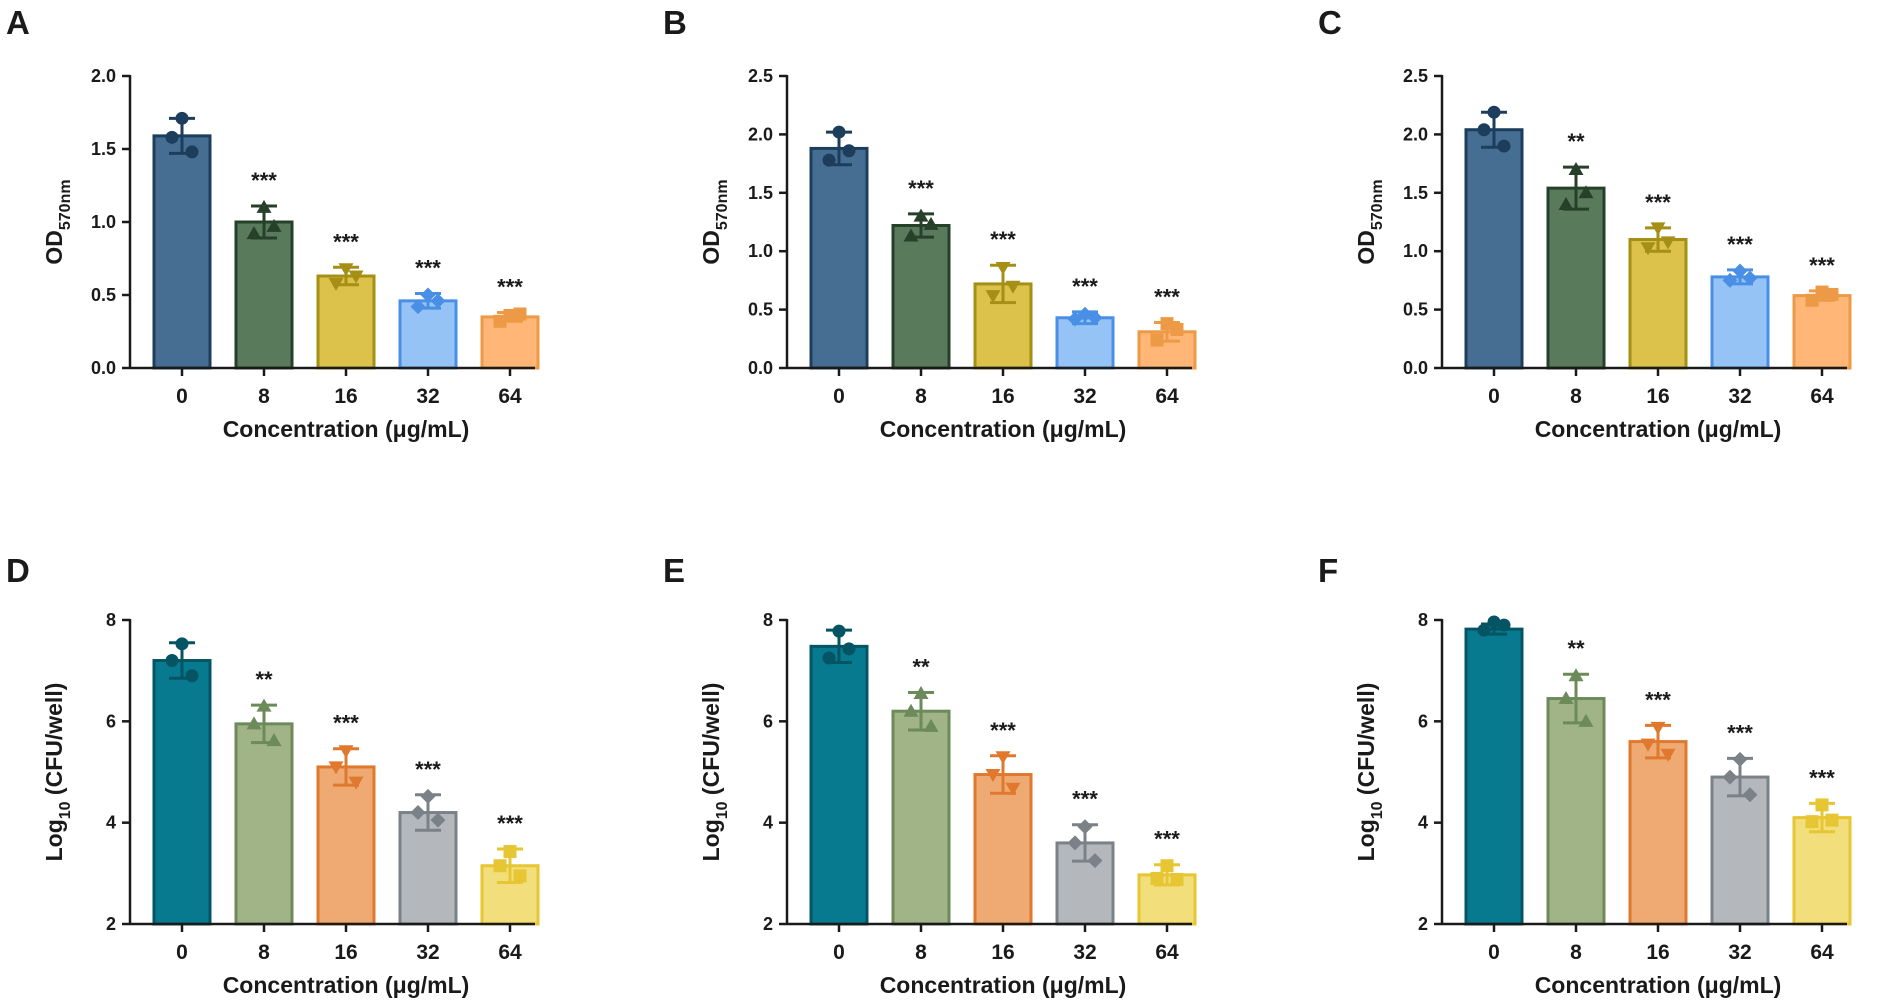 The image size is (1902, 1007). Describe the element at coordinates (760, 193) in the screenshot. I see `y-tick-label: 1.5` at that location.